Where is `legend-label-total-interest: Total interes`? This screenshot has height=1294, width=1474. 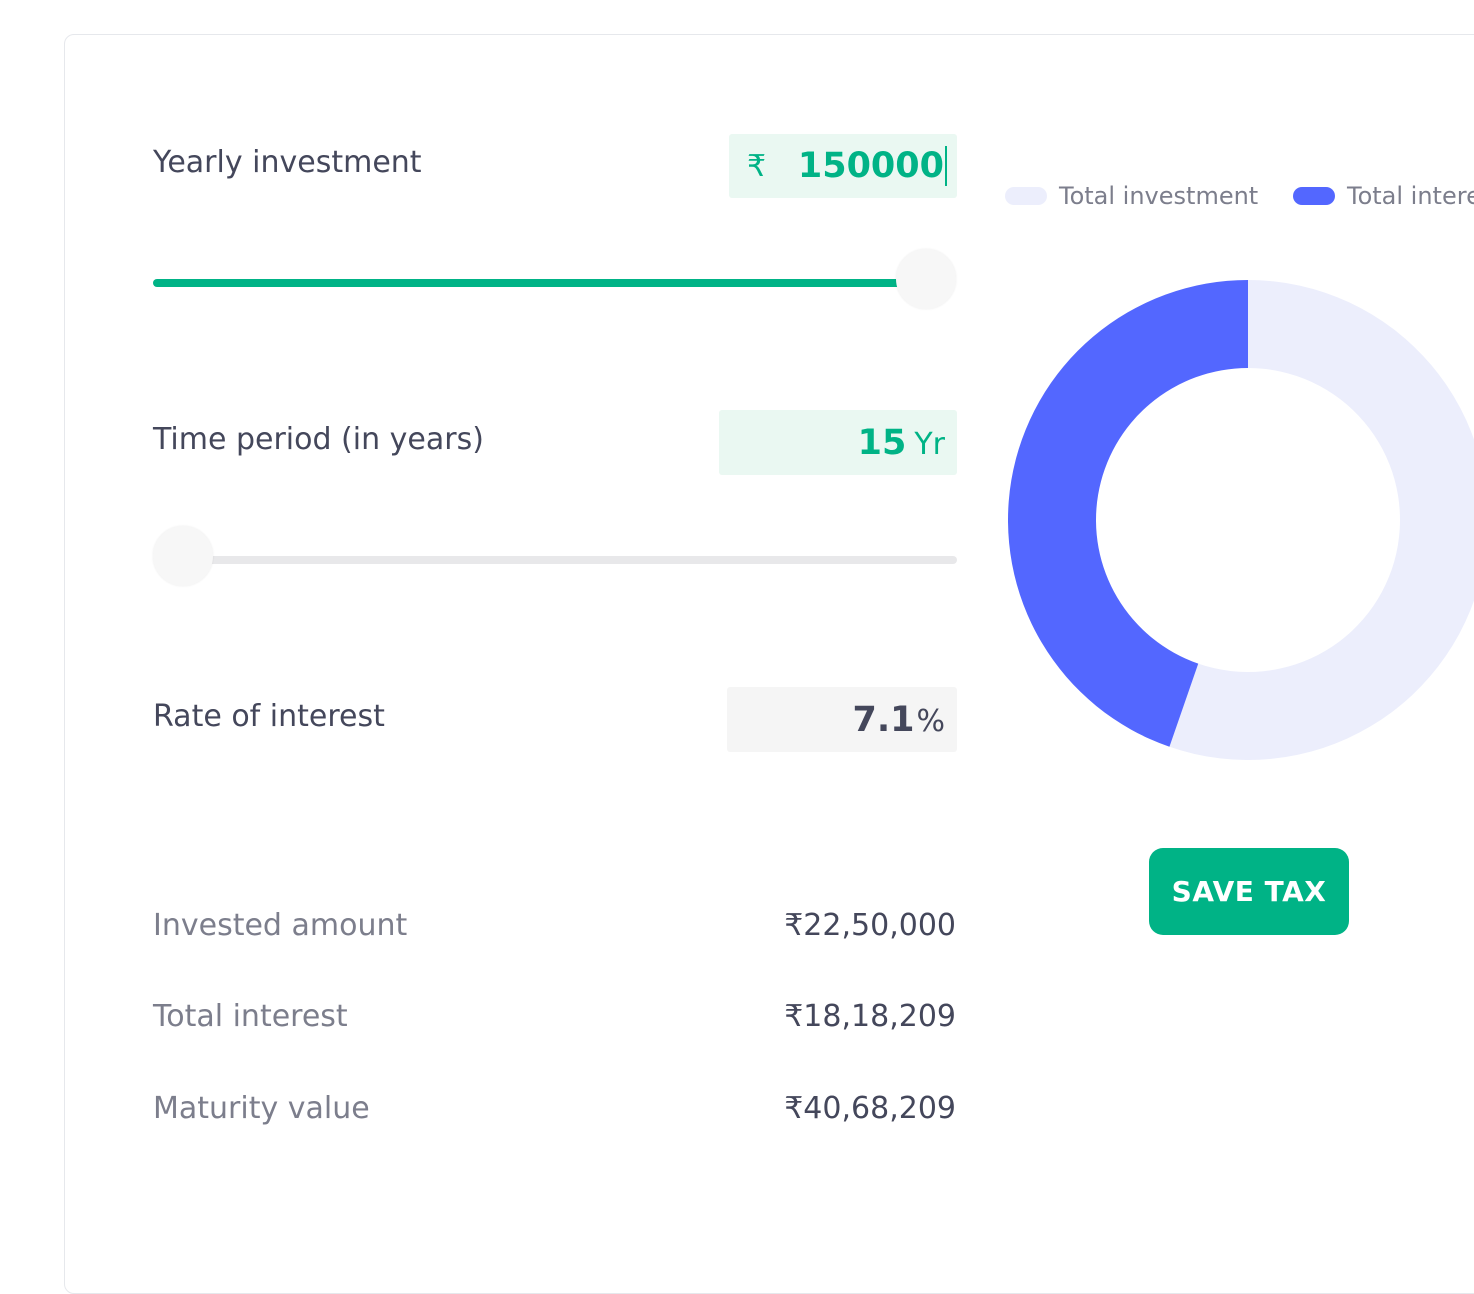
legend-label-total-interest: Total interes is located at coordinates (1410, 196).